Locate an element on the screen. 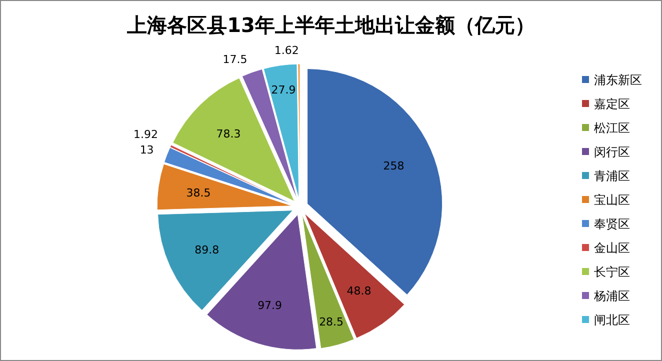 This screenshot has height=361, width=662. data-label: 28.5 is located at coordinates (331, 321).